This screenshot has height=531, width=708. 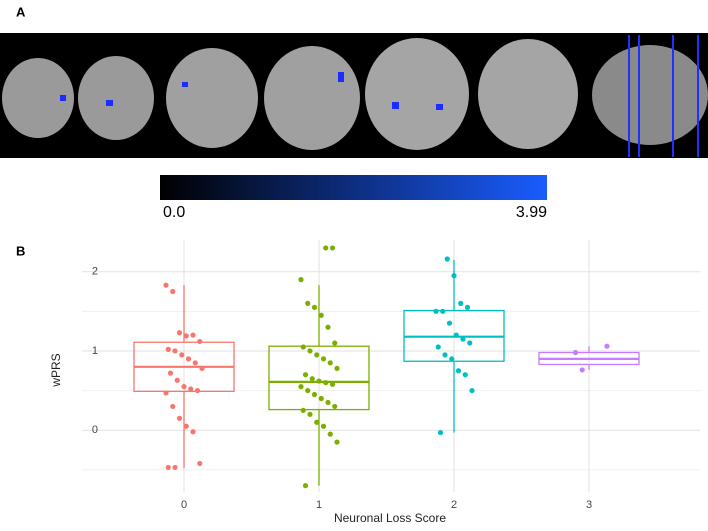 I want to click on y-tick-label: 0, so click(x=95, y=430).